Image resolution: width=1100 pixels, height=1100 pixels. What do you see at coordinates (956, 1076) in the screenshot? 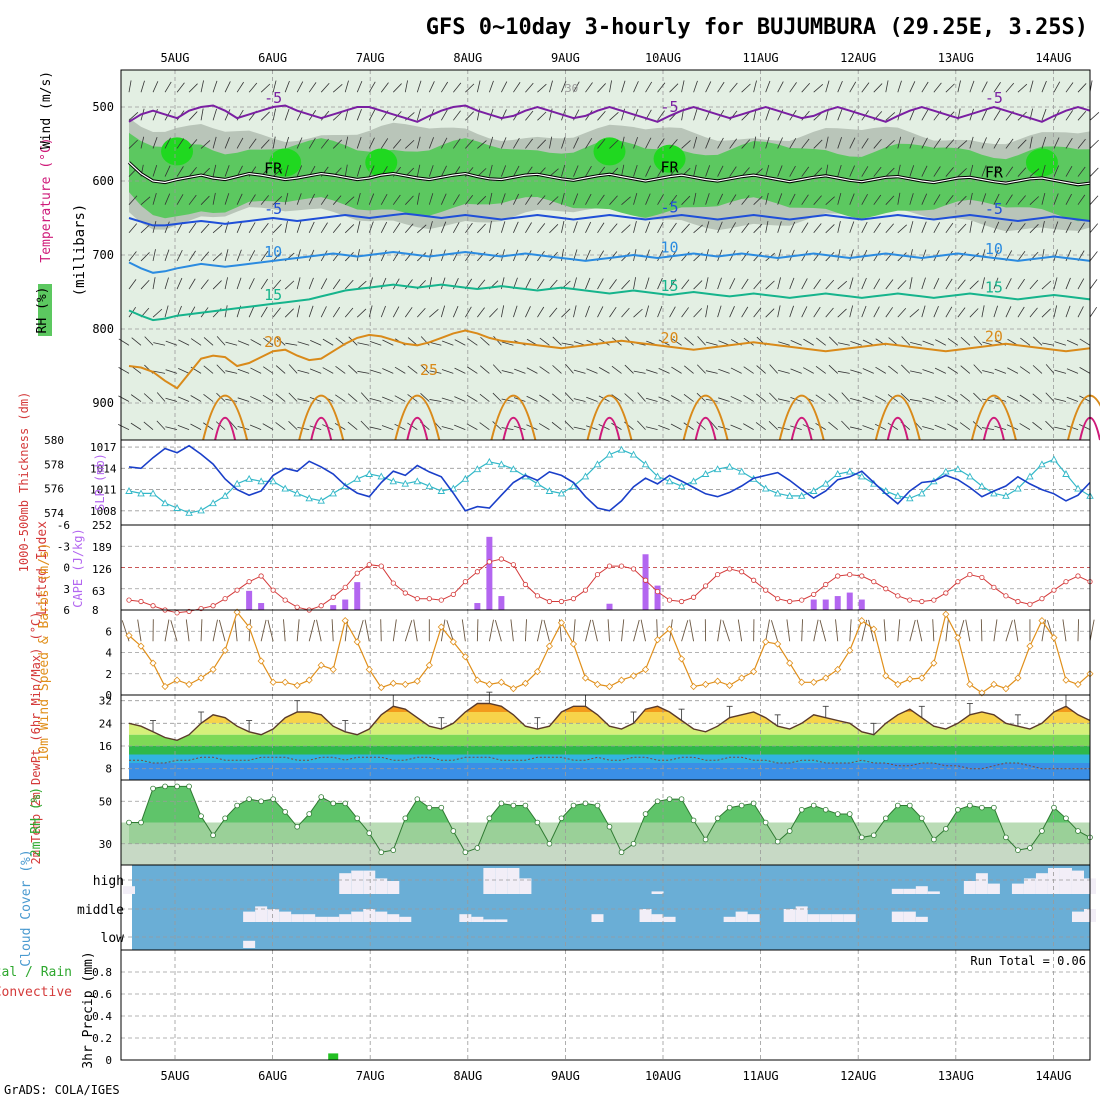
I see `date-label-bottom: 13AUG` at bounding box center [956, 1076].